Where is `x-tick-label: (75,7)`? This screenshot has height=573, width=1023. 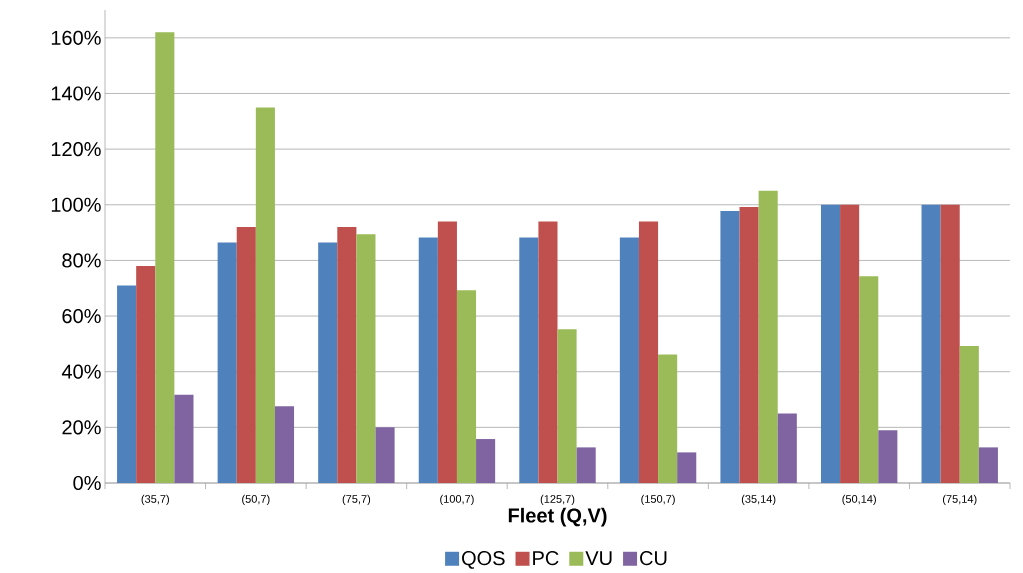 x-tick-label: (75,7) is located at coordinates (356, 500).